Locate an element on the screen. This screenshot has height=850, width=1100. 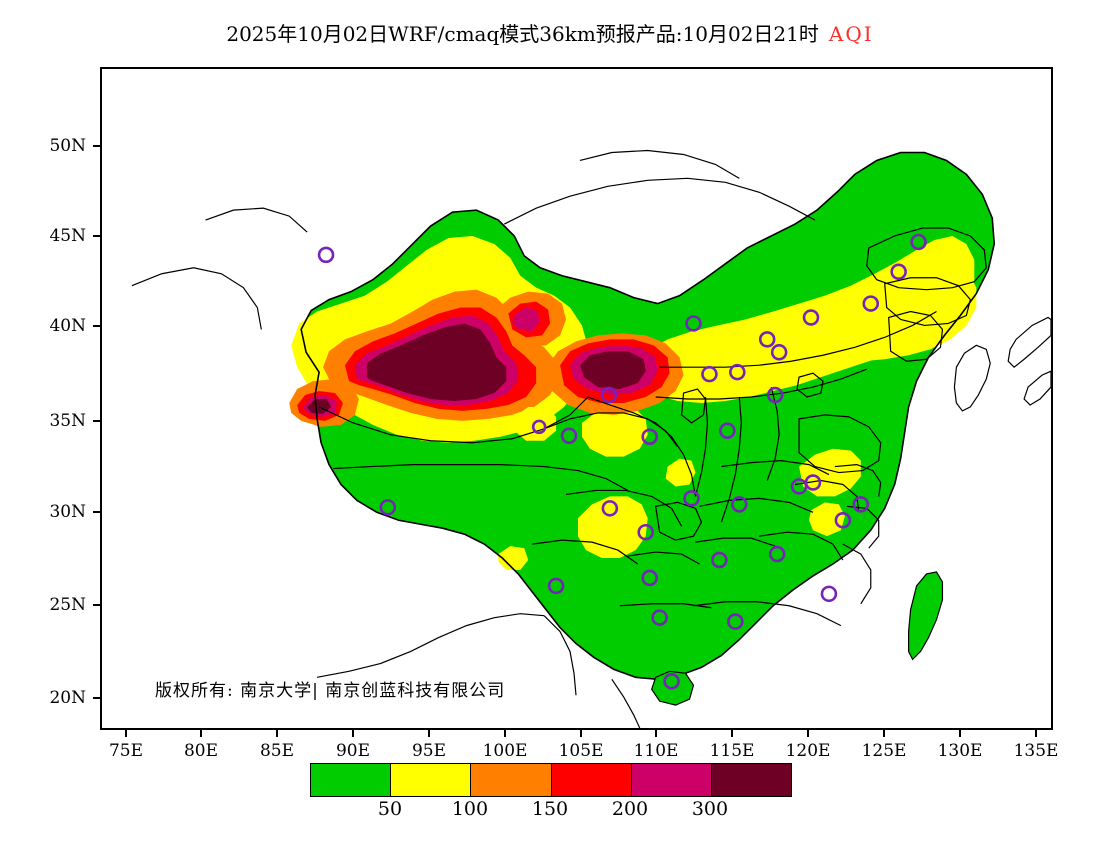
colorbar-tick-label: 100 is located at coordinates (470, 809).